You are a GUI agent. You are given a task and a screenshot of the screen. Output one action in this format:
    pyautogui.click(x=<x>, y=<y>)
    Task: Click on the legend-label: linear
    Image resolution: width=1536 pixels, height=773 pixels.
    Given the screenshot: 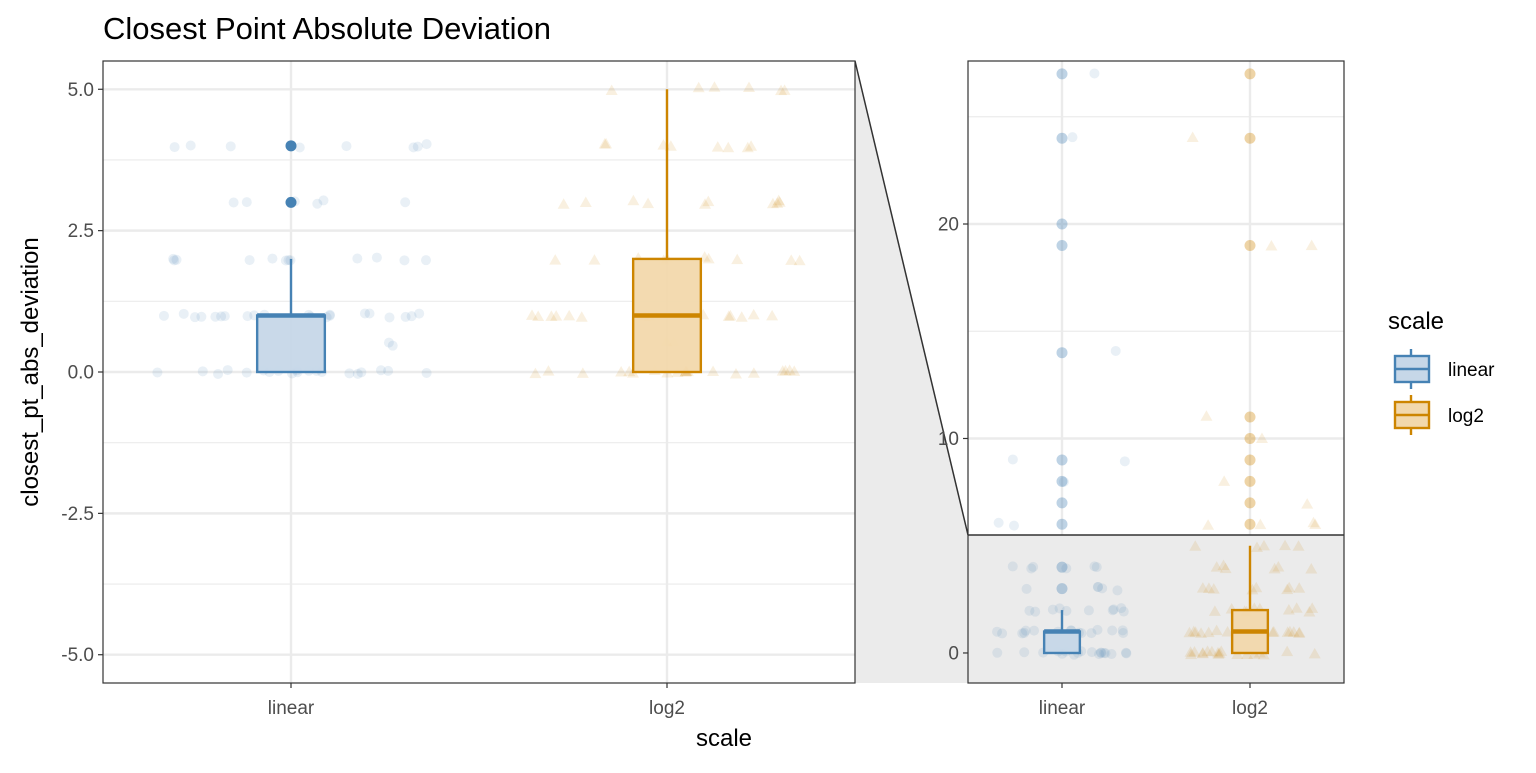 What is the action you would take?
    pyautogui.click(x=1471, y=370)
    